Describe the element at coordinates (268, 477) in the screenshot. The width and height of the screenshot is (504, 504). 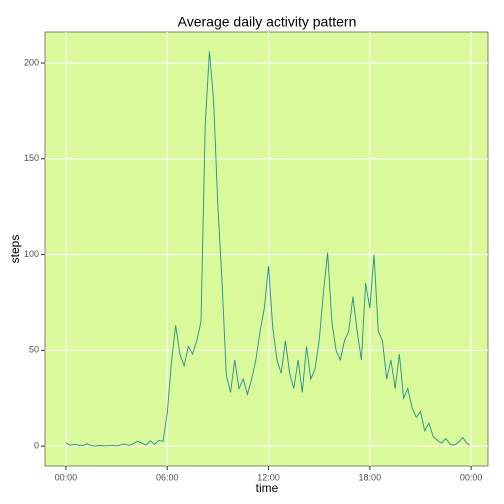
I see `x-tick-label: 12:00` at that location.